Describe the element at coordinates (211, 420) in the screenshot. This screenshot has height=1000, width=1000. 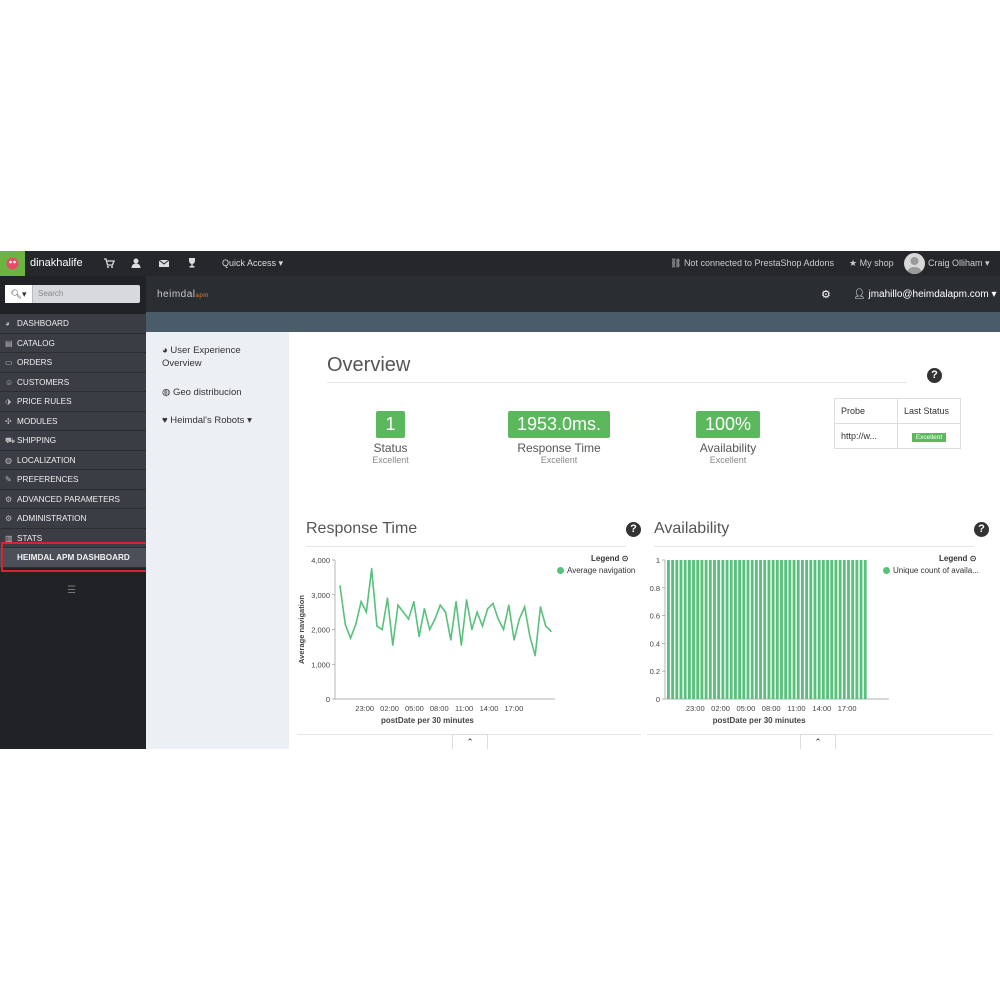
I see `subnav-label: Heimdal's Robots ▾` at that location.